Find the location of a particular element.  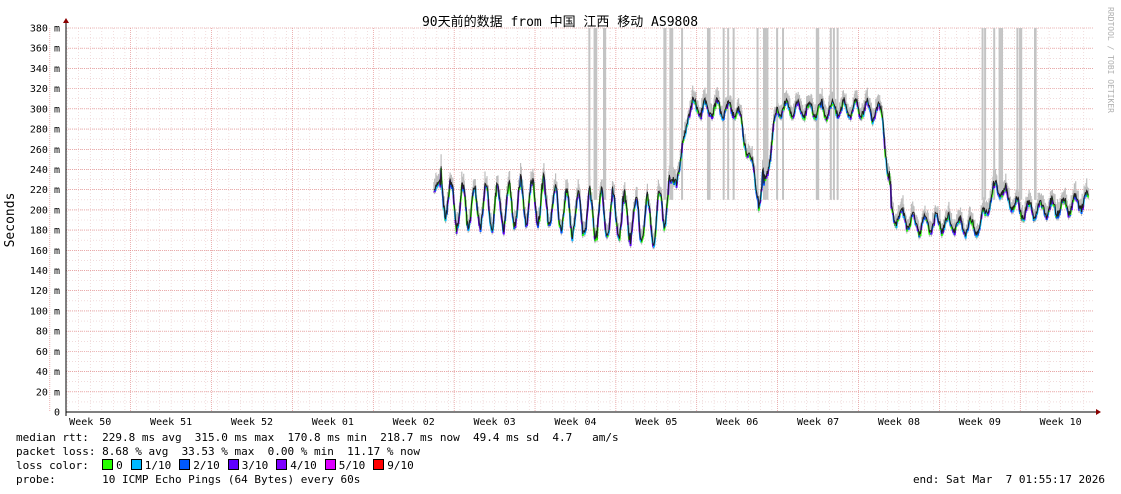

x-tick-label: Week 06 is located at coordinates (737, 422).